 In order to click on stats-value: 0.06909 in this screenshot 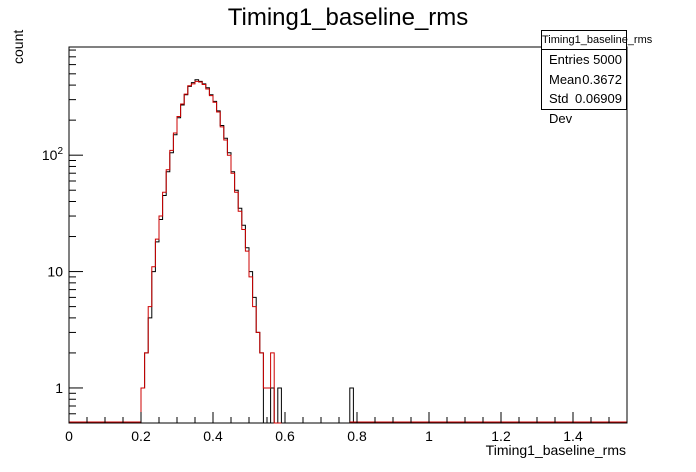, I will do `click(598, 98)`.